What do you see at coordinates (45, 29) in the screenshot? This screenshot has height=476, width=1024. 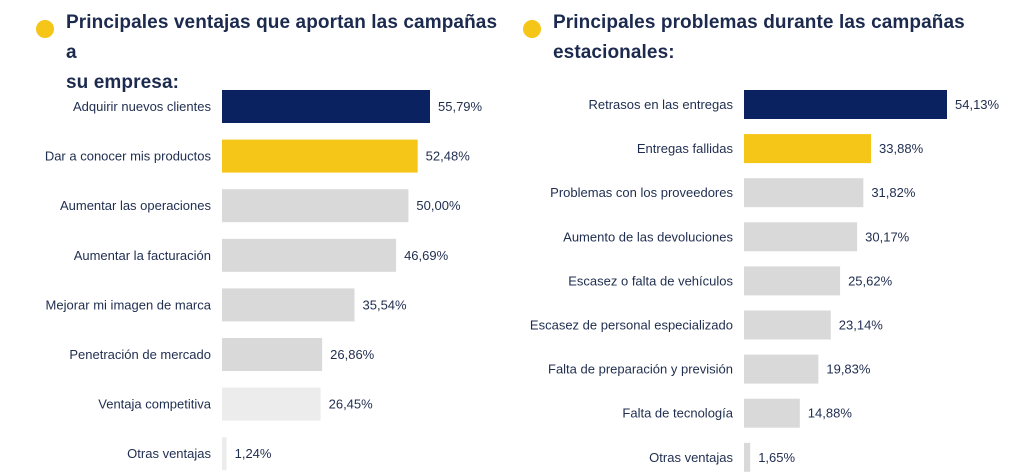 I see `left-title-dot-icon` at bounding box center [45, 29].